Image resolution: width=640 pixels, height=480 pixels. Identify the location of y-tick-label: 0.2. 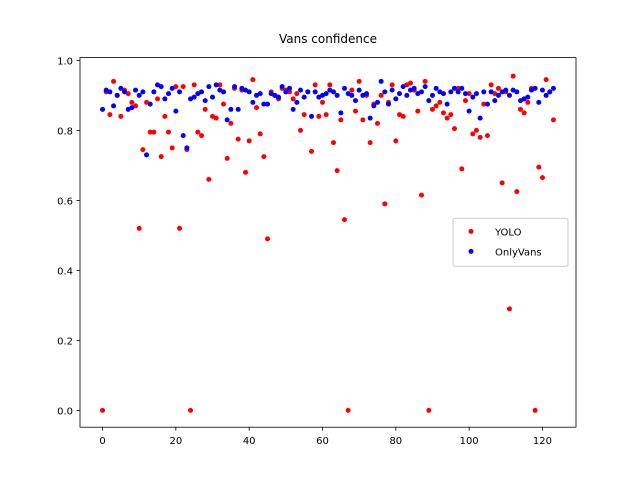
(65, 341).